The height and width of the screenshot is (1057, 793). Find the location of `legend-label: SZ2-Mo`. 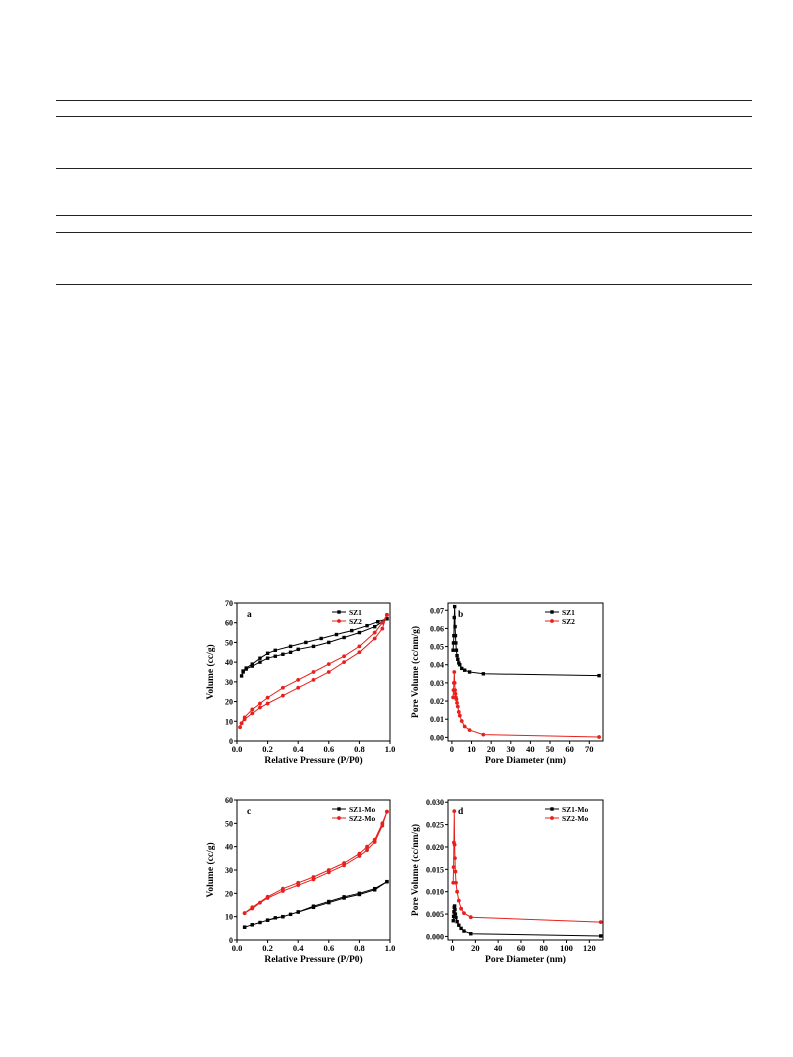

legend-label: SZ2-Mo is located at coordinates (362, 818).